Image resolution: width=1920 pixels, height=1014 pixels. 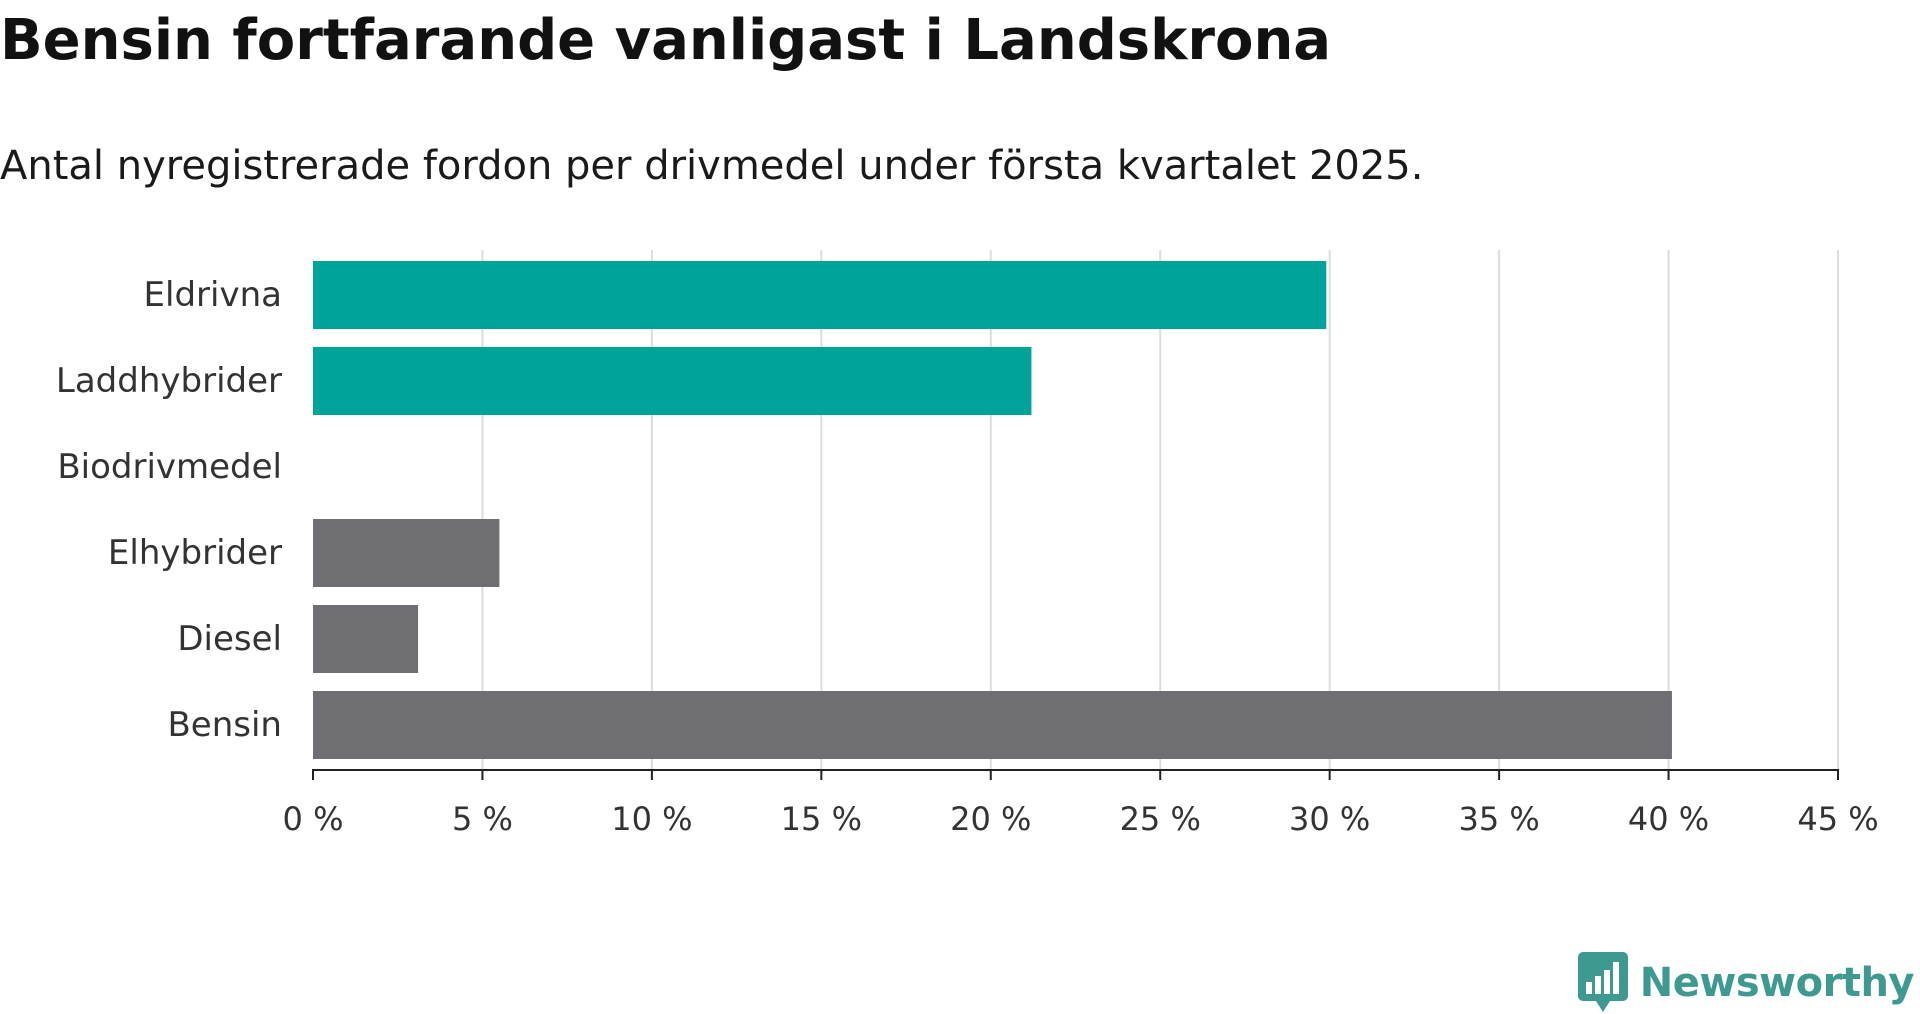 I want to click on x-tick-label: 15 %, so click(x=821, y=819).